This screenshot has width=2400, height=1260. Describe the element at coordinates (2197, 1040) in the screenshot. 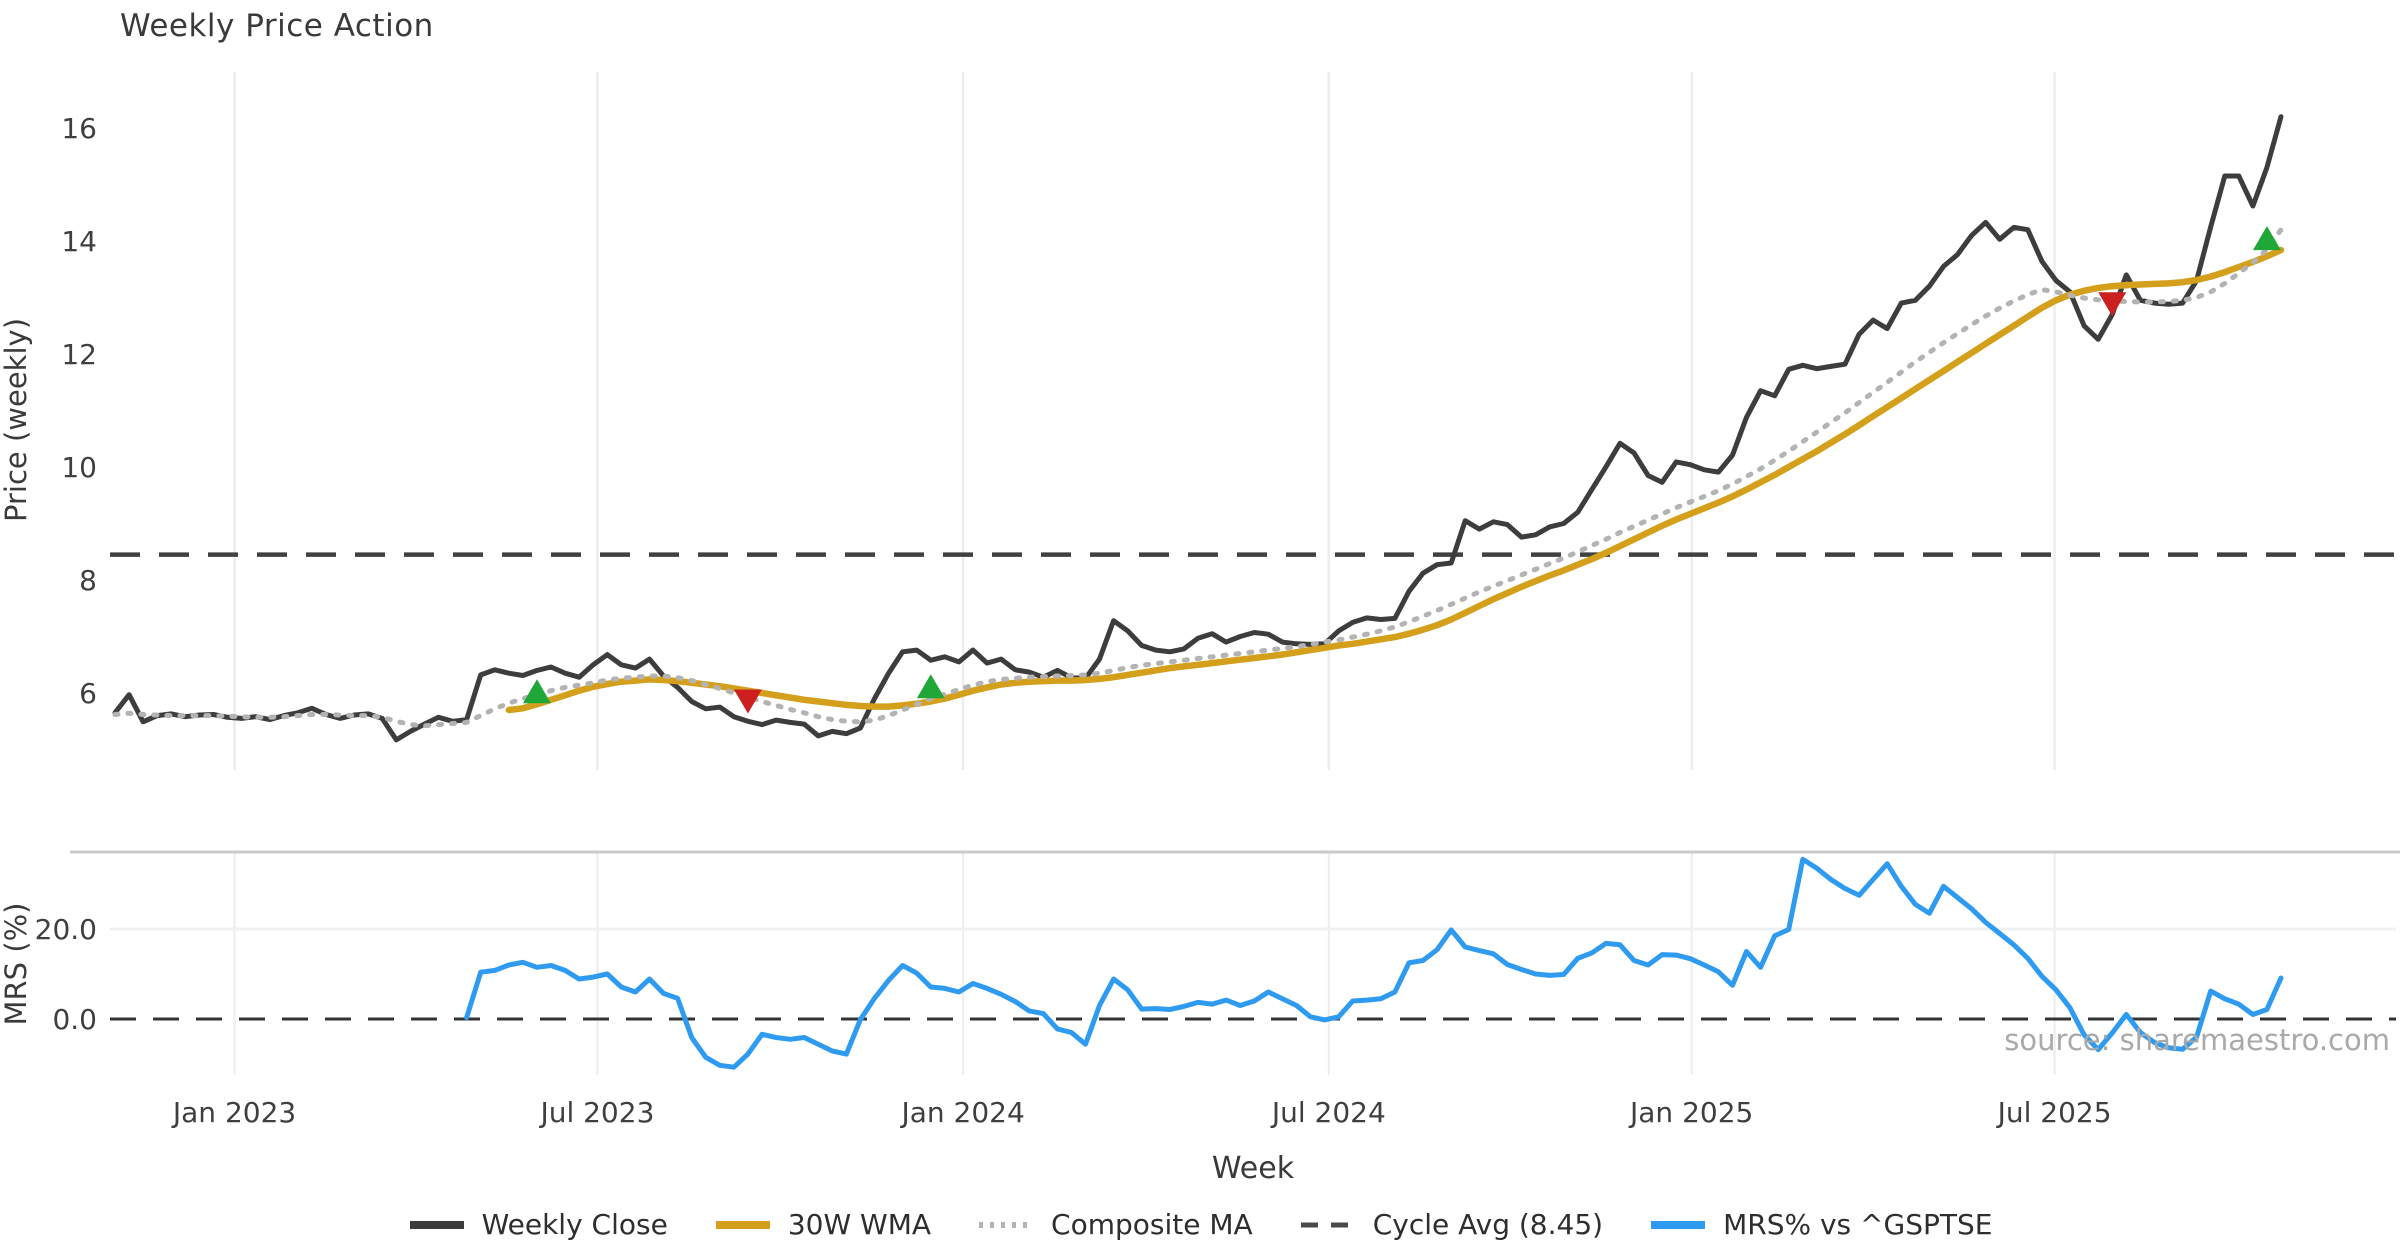

I see `source-watermark: source: sharemaestro.com` at that location.